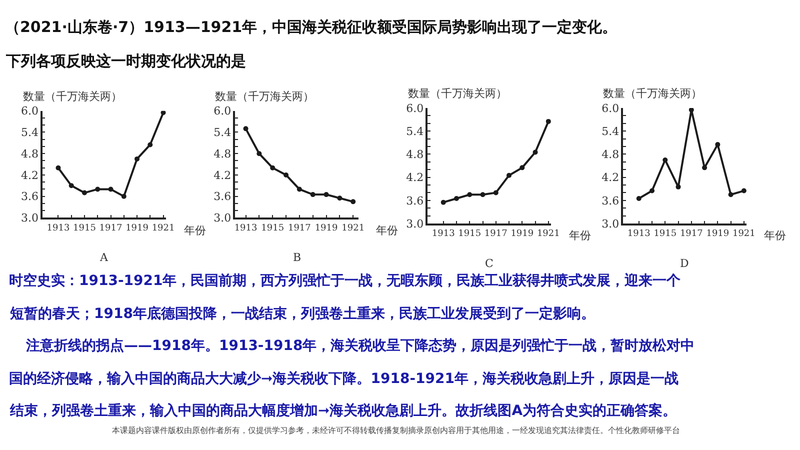  What do you see at coordinates (360, 345) in the screenshot?
I see `text: 注意折线的拐点——1918年。1913-1918年，海关税收呈下降态势，原因是列强忙于一战，暂时放松对中` at bounding box center [360, 345].